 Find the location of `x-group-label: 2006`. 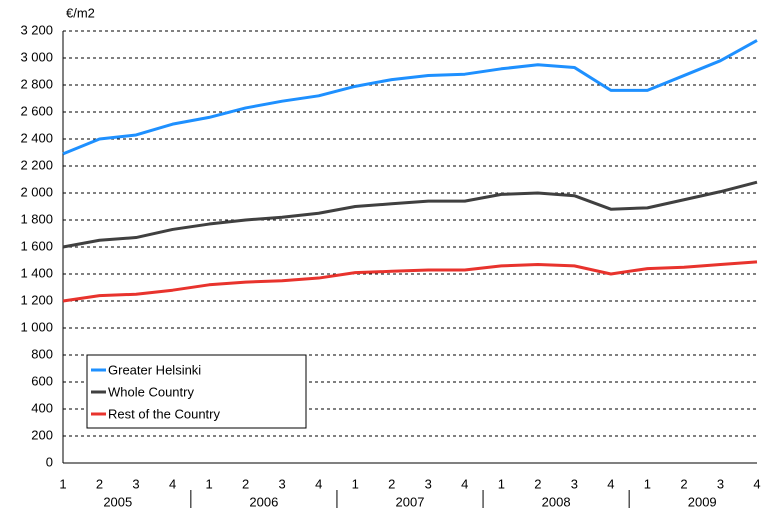

x-group-label: 2006 is located at coordinates (263, 501).